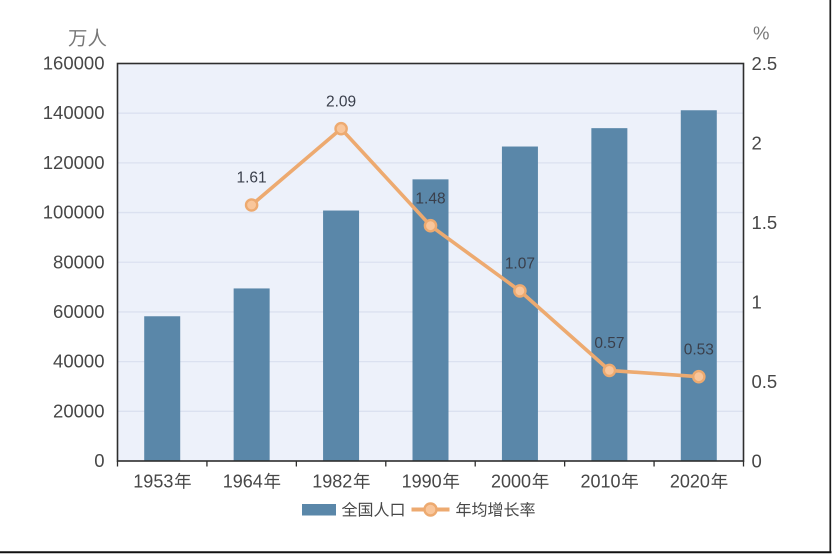  I want to click on svg-text: 0.53, so click(699, 349).